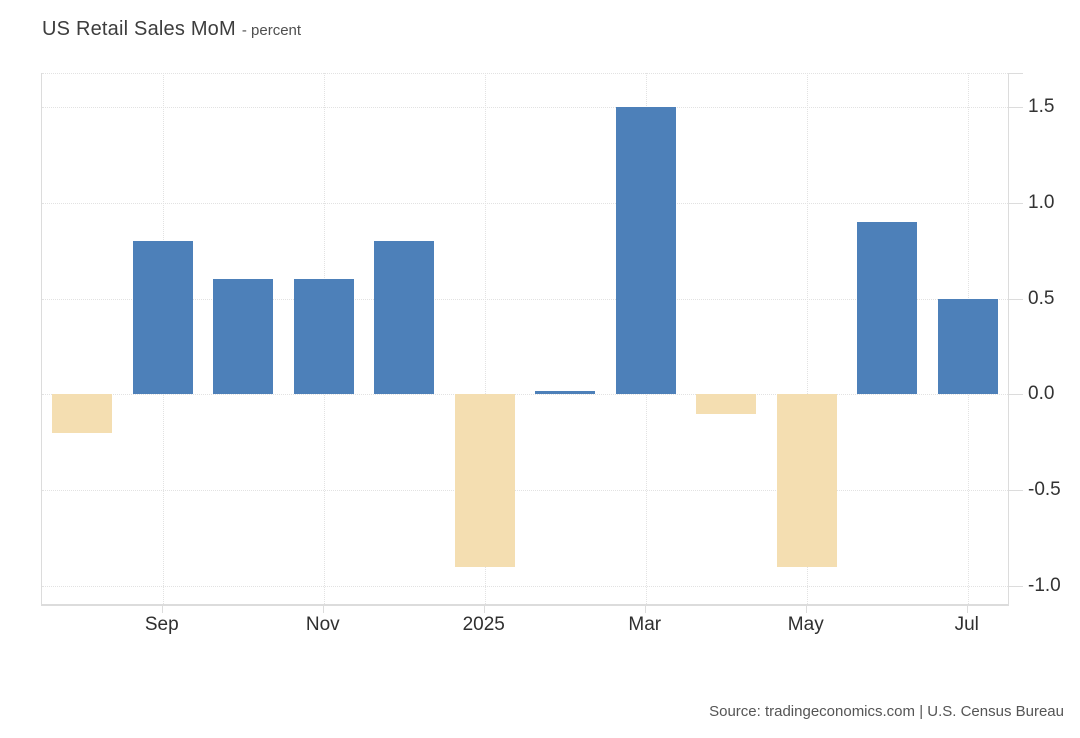 The height and width of the screenshot is (738, 1080). What do you see at coordinates (967, 346) in the screenshot?
I see `bar-jul-2025` at bounding box center [967, 346].